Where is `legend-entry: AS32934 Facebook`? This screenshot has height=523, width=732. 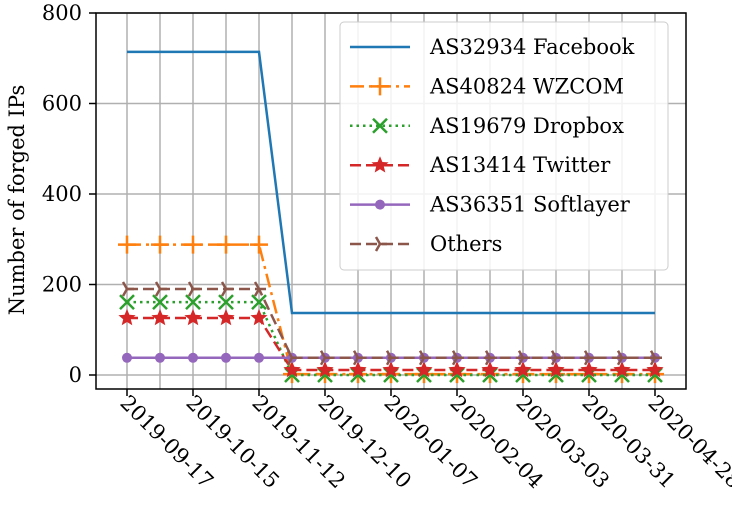 legend-entry: AS32934 Facebook is located at coordinates (492, 47).